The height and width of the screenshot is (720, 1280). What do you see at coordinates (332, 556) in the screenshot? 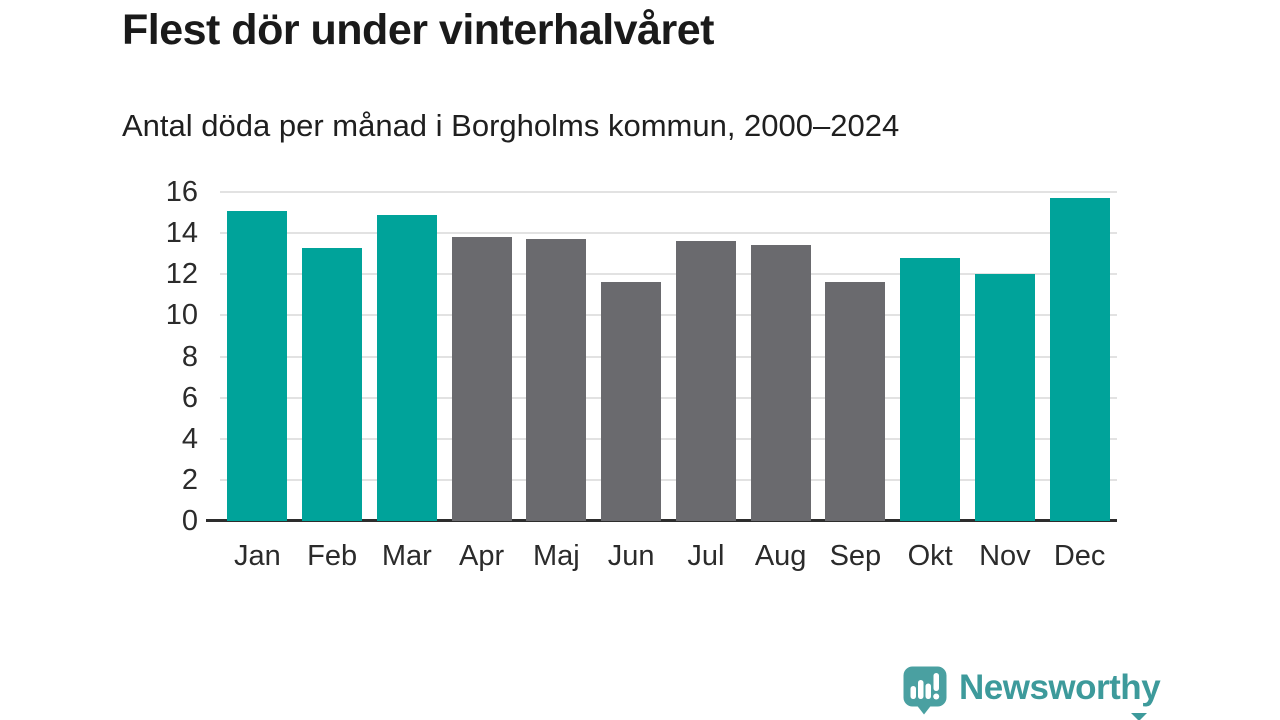
I see `x-tick-label-feb: Feb` at bounding box center [332, 556].